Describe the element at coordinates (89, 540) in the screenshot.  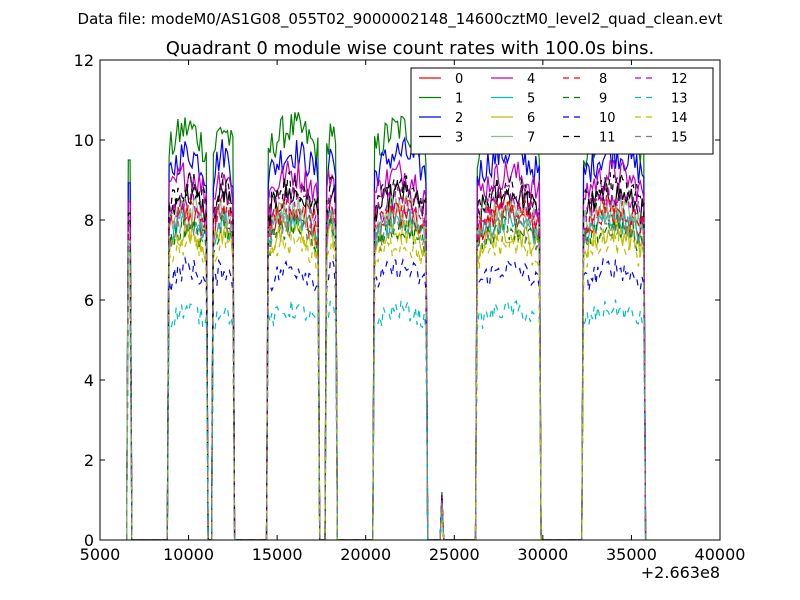
I see `y-tick-label: 0` at that location.